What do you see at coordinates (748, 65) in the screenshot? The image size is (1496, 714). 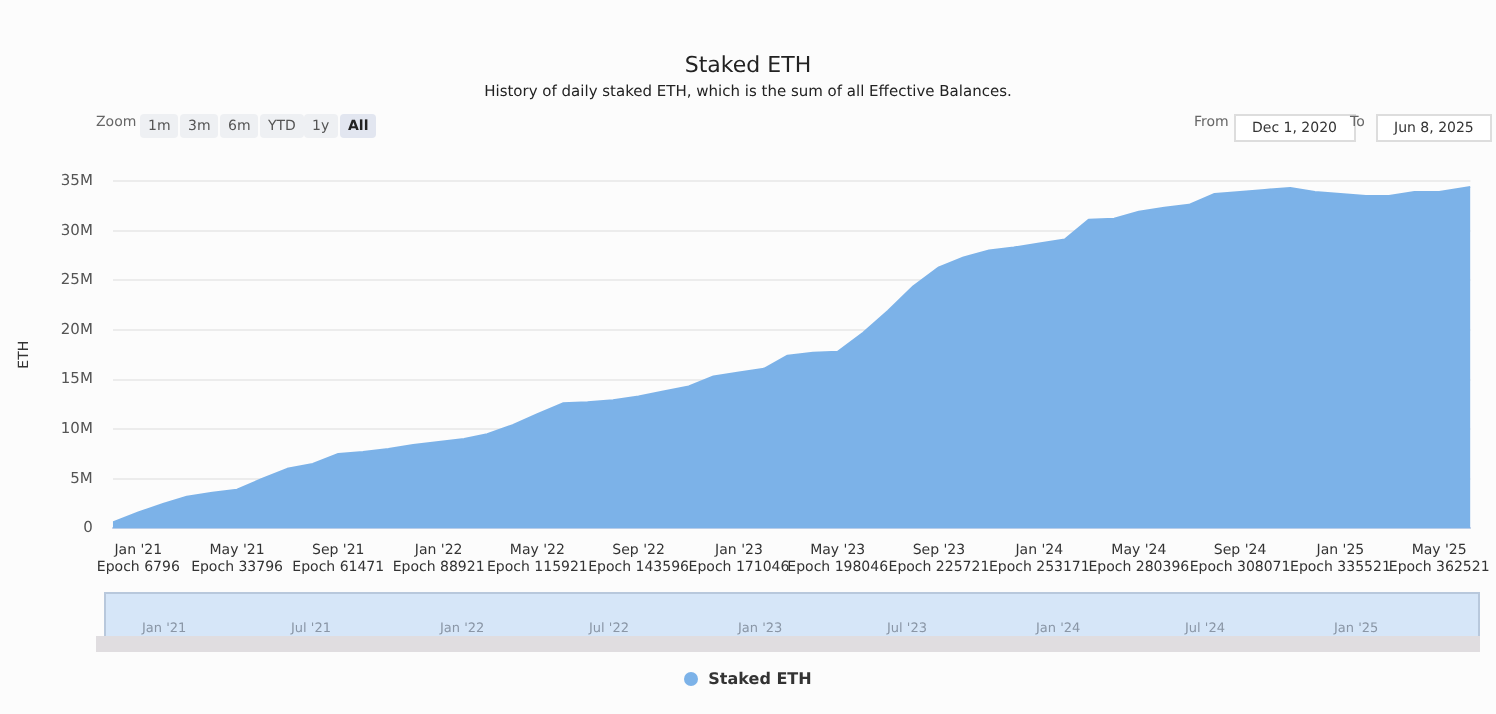 I see `chart-title: Staked ETH` at bounding box center [748, 65].